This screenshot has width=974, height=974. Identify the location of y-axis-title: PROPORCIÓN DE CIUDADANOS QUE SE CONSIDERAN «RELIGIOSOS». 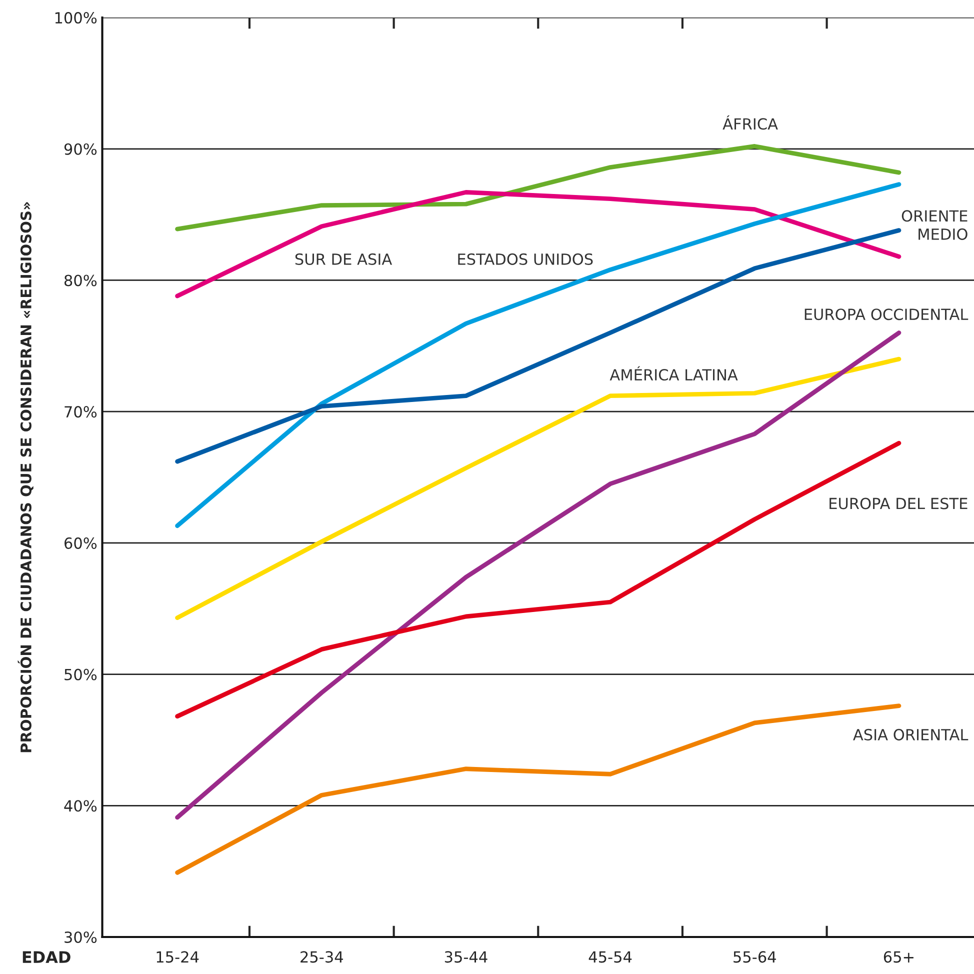
(26, 477).